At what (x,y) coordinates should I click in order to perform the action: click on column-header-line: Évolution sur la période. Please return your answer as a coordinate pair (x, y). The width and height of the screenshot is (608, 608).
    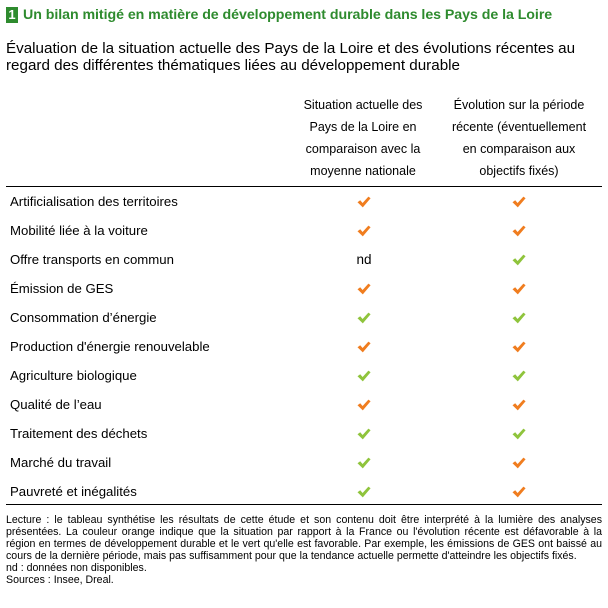
    Looking at the image, I should click on (519, 105).